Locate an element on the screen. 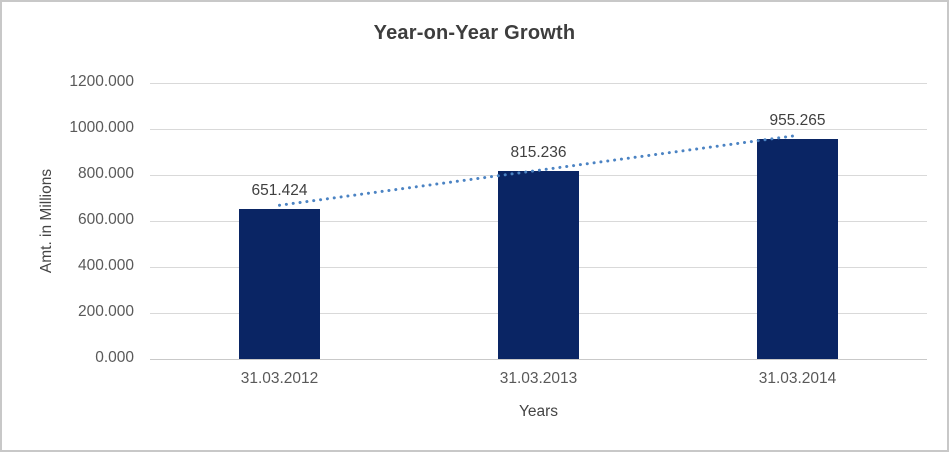 This screenshot has height=452, width=949. y-tick-label: 600.000 is located at coordinates (105, 219).